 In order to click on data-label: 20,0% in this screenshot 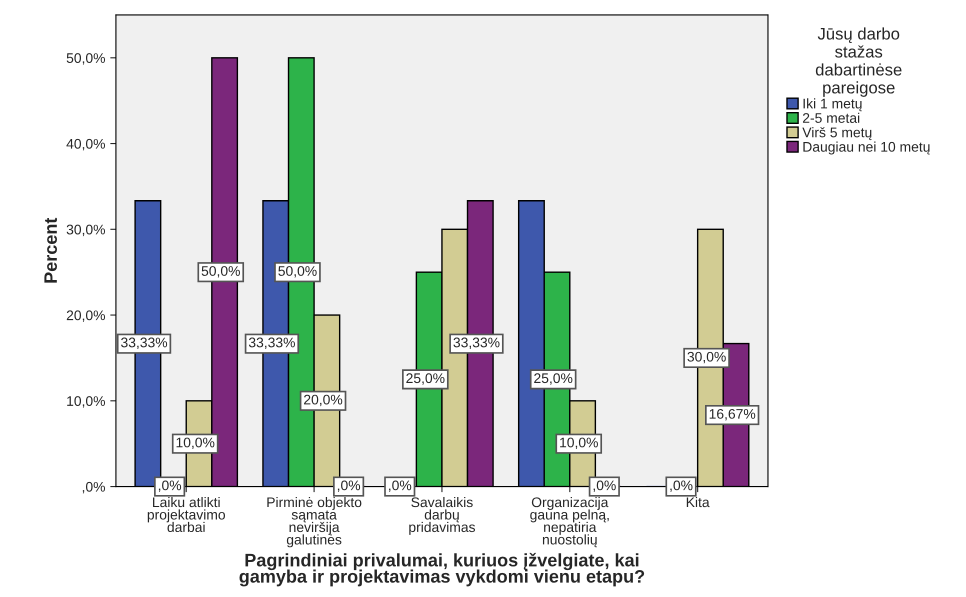, I will do `click(323, 400)`.